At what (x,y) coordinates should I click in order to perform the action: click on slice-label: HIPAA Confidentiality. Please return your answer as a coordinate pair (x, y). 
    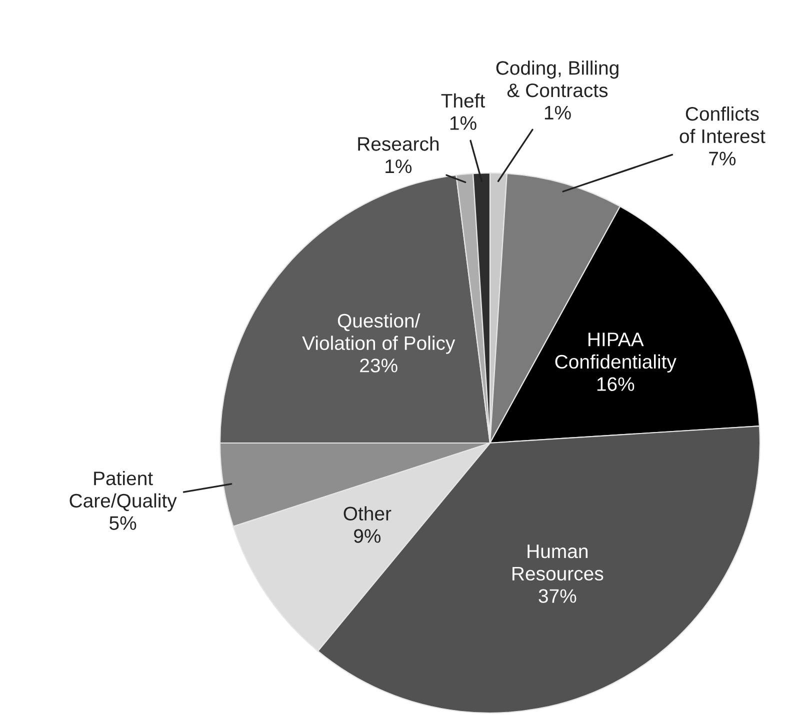
    Looking at the image, I should click on (615, 352).